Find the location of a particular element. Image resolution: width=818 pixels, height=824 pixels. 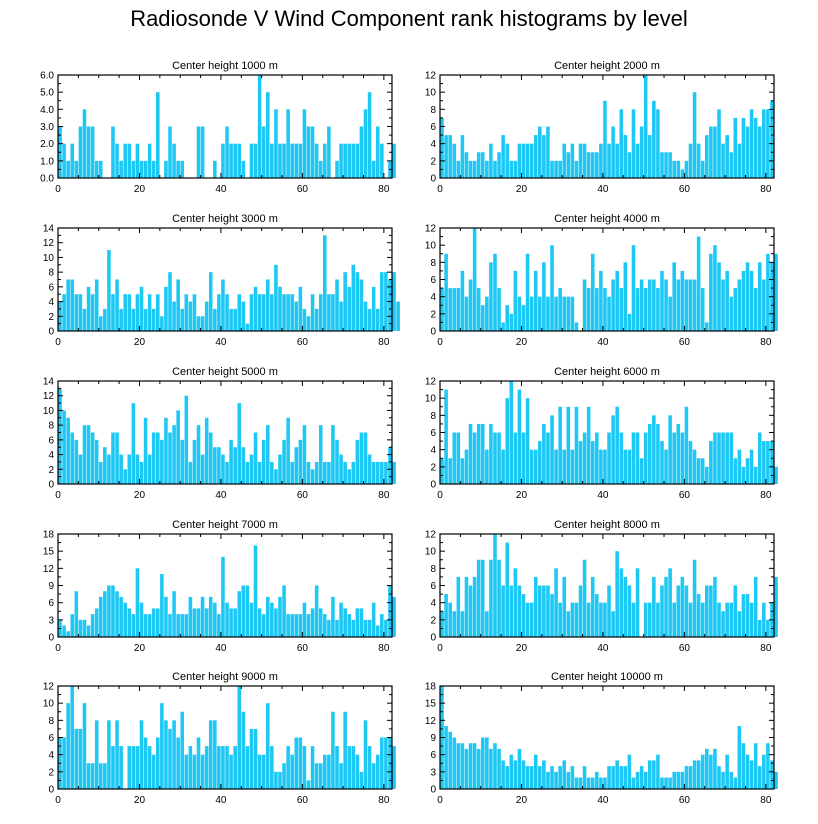

panel-title: Center height 7000 m is located at coordinates (225, 525).